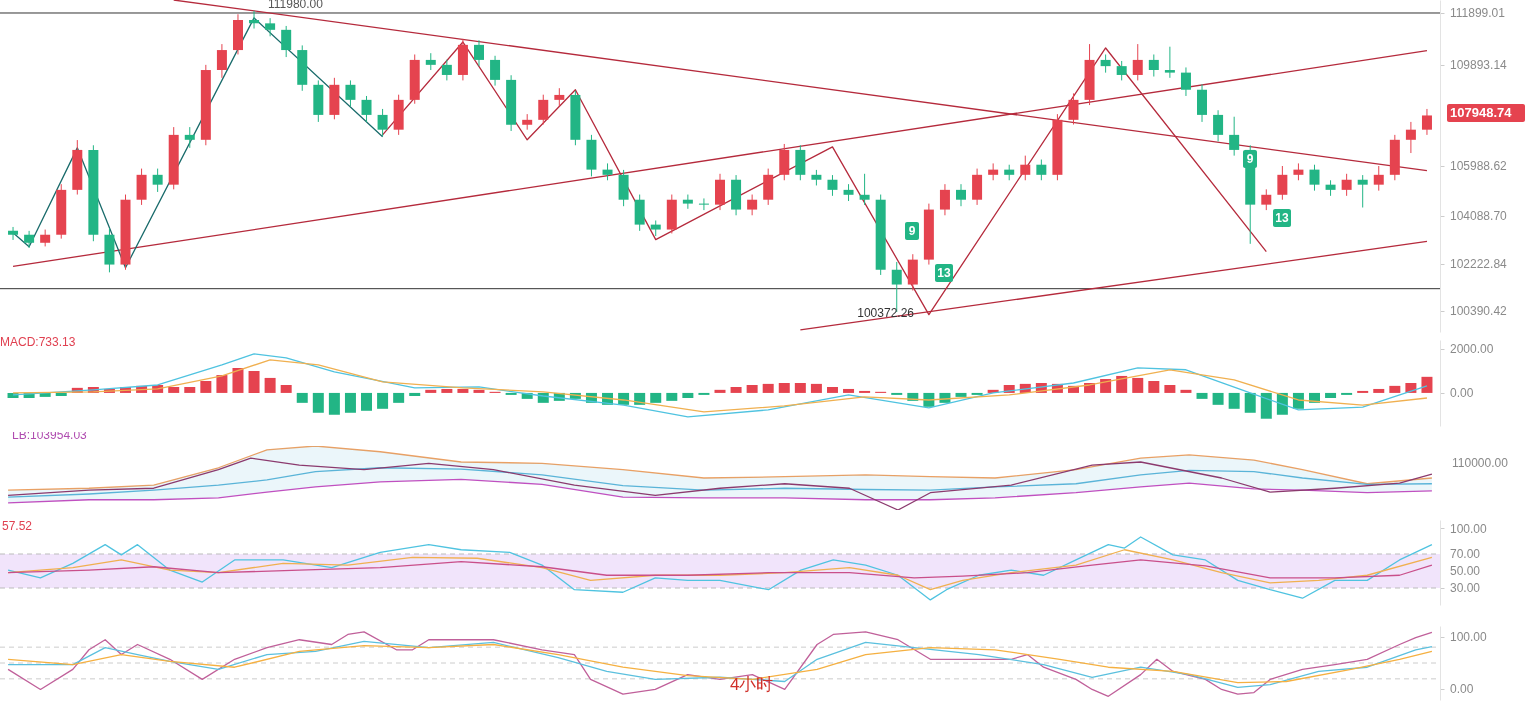  Describe the element at coordinates (38, 342) in the screenshot. I see `annotation: MACD:733.13` at that location.